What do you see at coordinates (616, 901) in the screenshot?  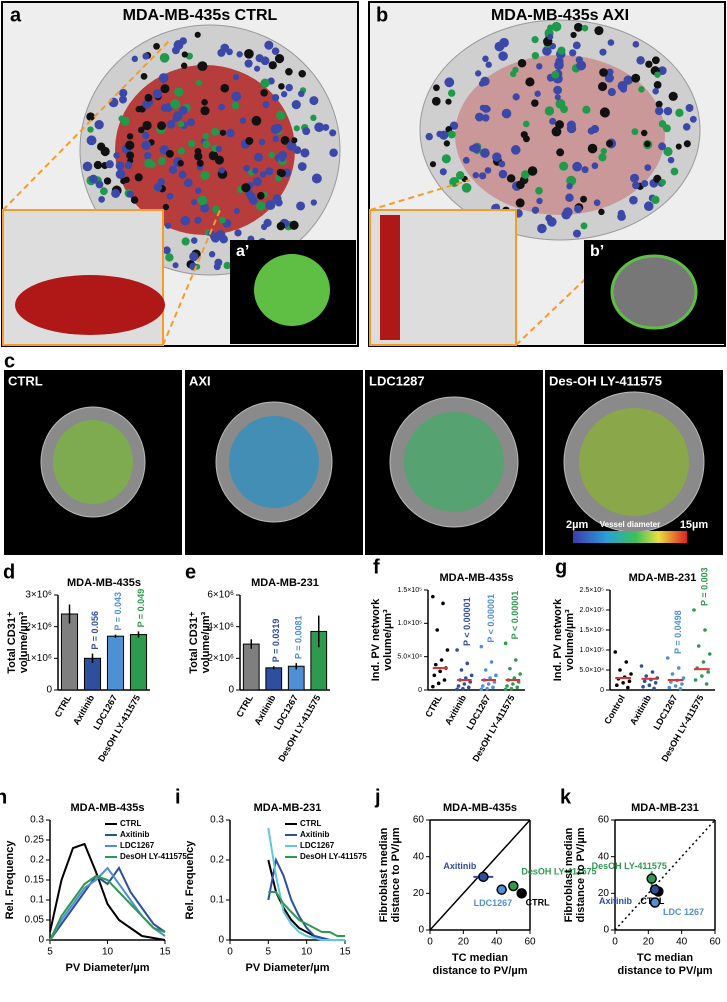 I see `point-label: Axitinib` at bounding box center [616, 901].